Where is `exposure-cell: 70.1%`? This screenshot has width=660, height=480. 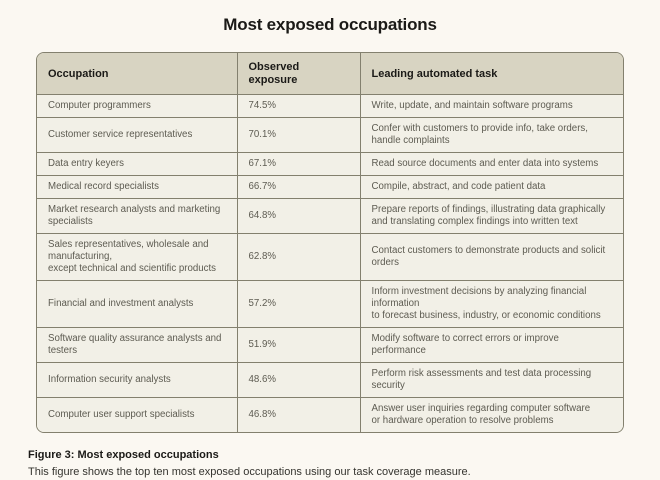 exposure-cell: 70.1% is located at coordinates (298, 135).